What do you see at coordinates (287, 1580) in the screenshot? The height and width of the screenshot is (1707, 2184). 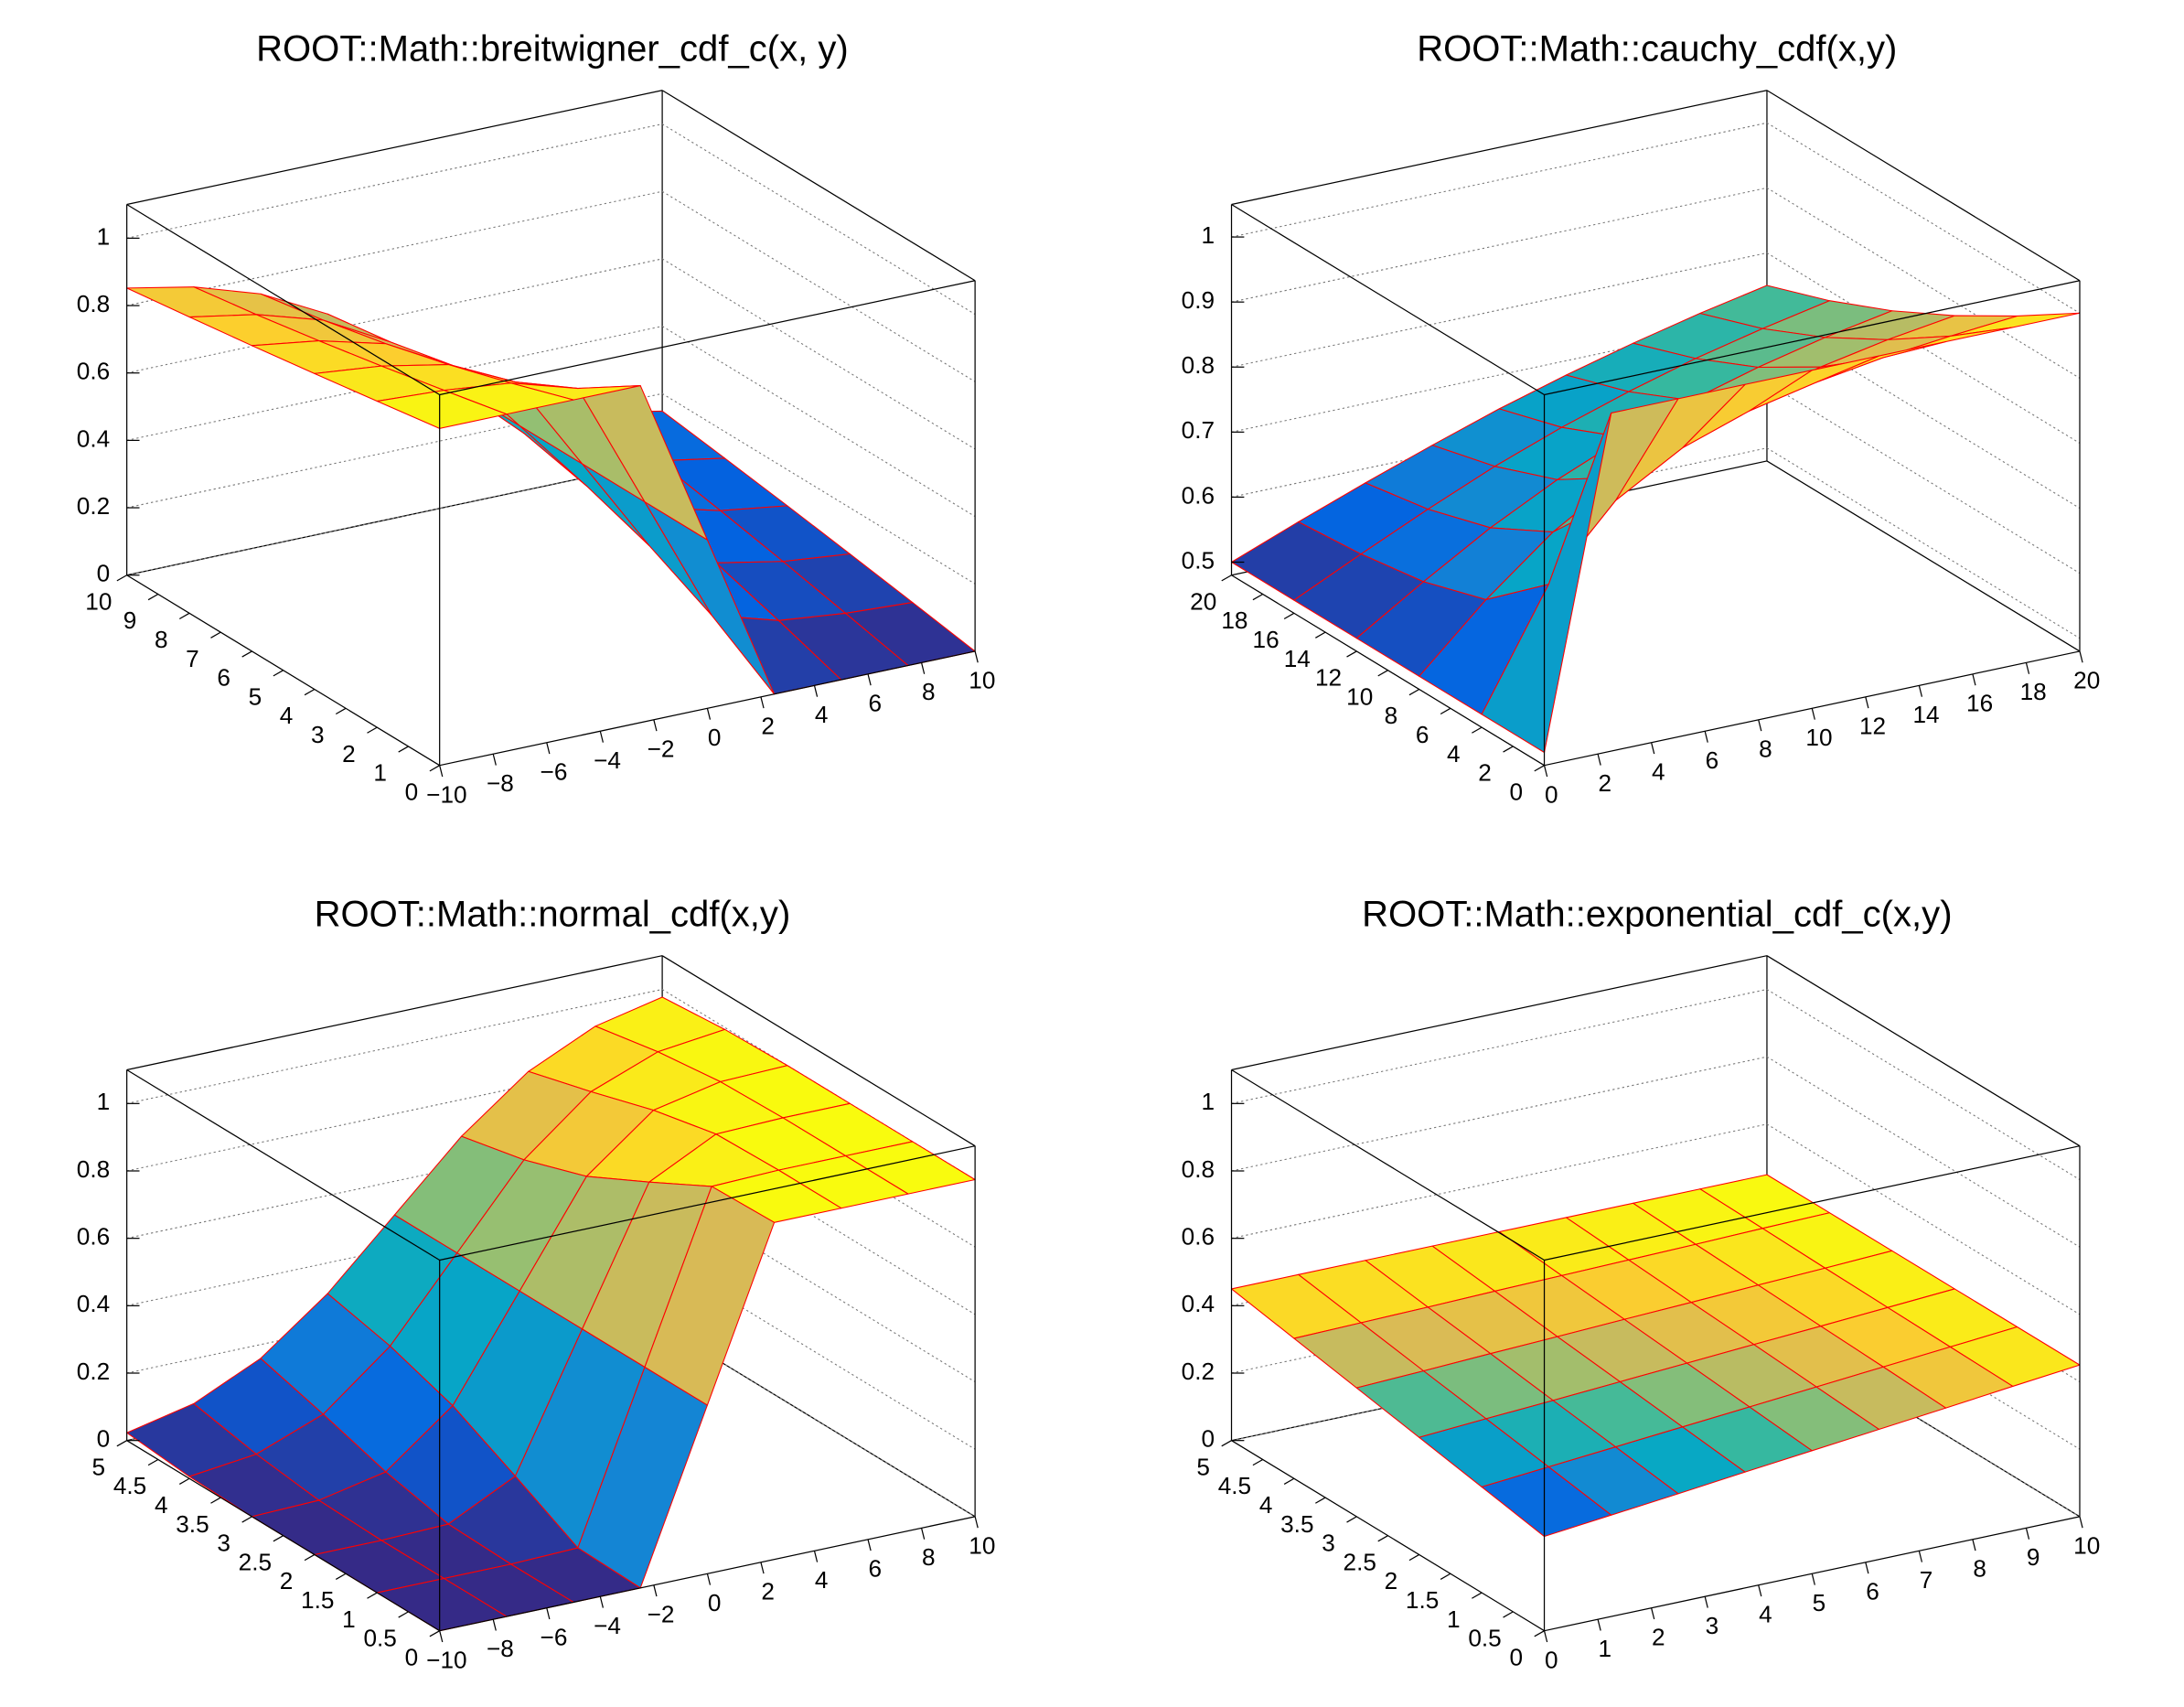 I see `y-tick-label: 2` at bounding box center [287, 1580].